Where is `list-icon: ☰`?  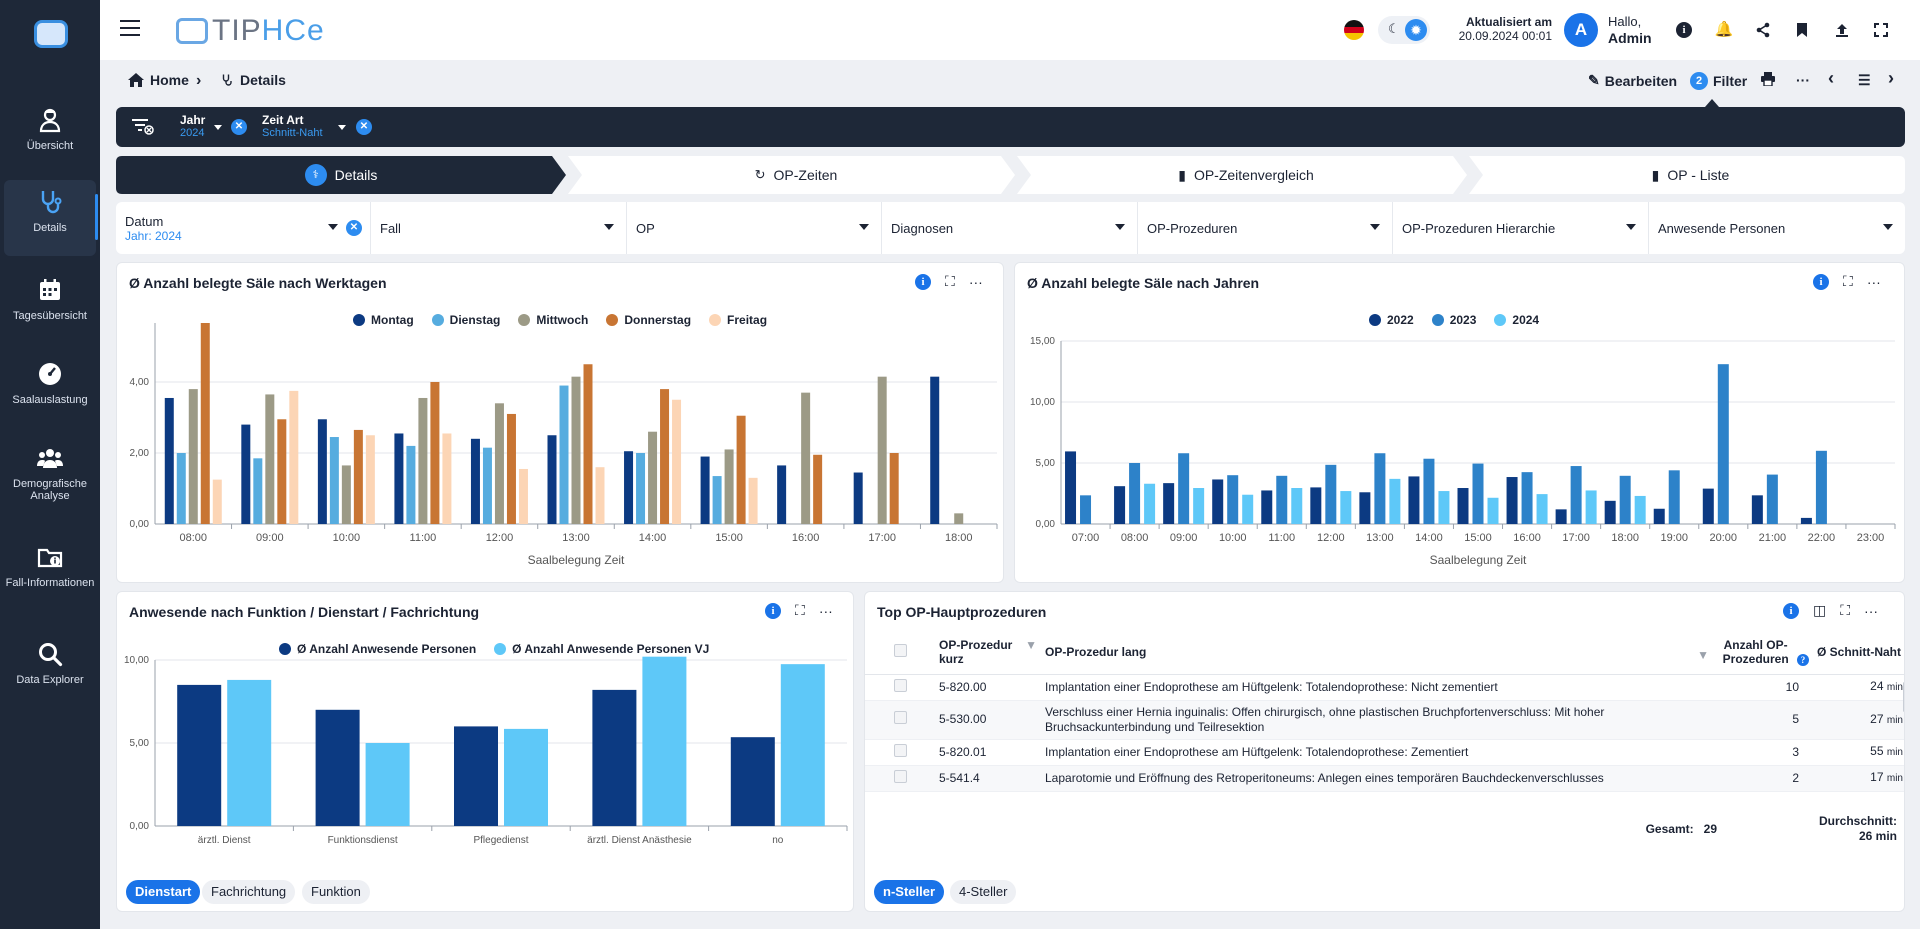
list-icon: ☰ is located at coordinates (1864, 80).